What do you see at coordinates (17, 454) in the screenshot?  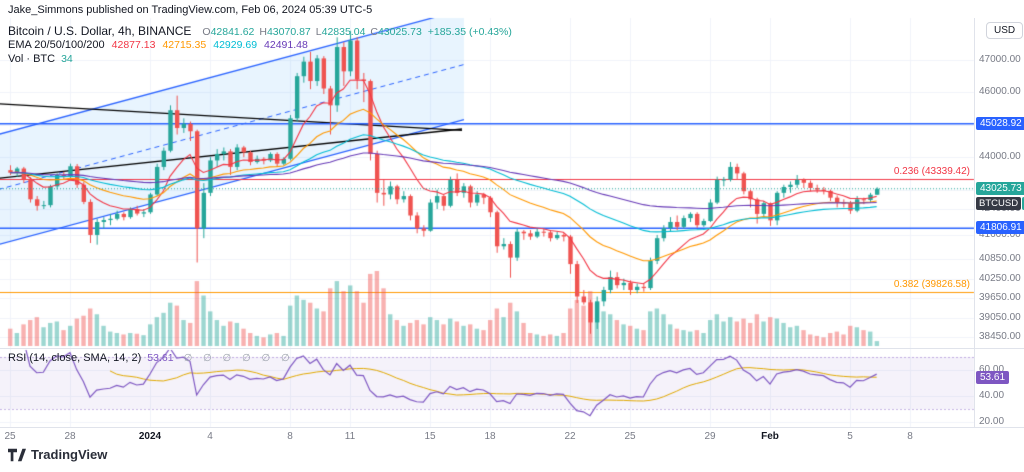 I see `tradingview-logo-icon` at bounding box center [17, 454].